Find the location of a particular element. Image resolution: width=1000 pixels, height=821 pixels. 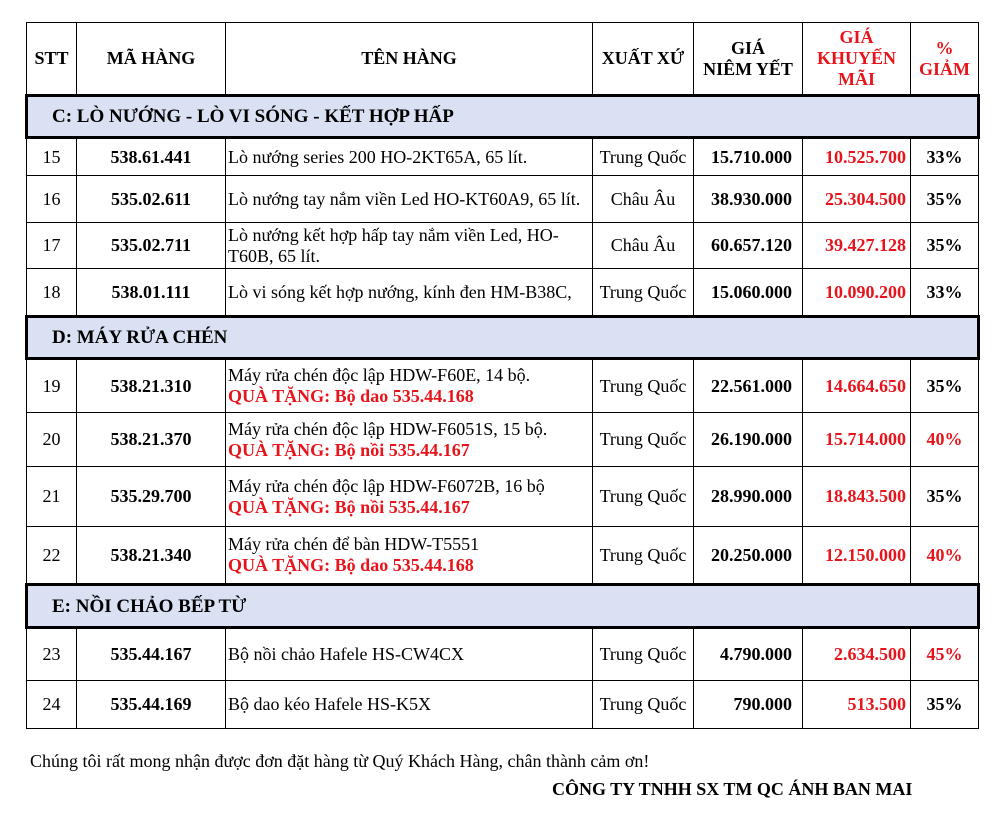

col-name: TÊN HÀNG is located at coordinates (409, 59).